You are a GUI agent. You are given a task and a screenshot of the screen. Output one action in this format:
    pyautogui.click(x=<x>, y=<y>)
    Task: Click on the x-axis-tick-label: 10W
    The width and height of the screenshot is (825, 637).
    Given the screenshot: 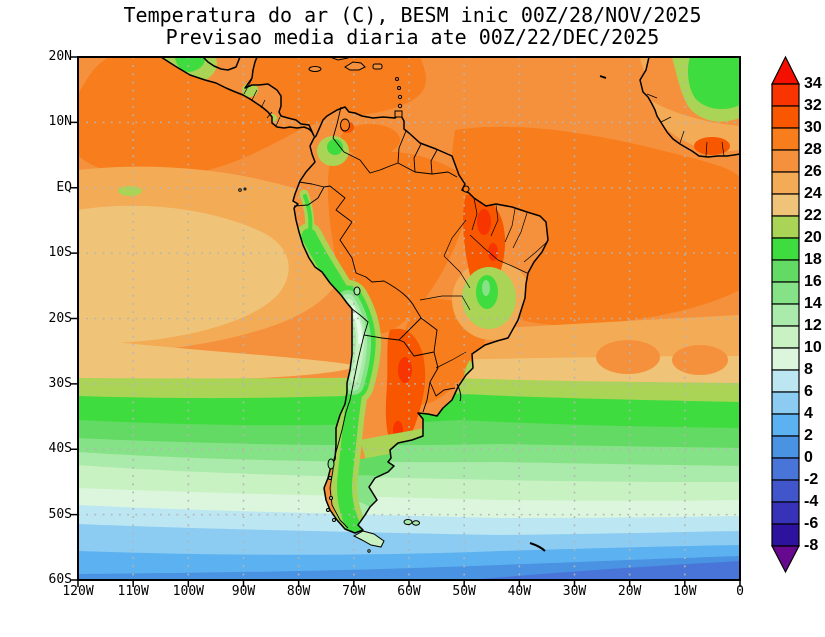 What is the action you would take?
    pyautogui.click(x=685, y=591)
    